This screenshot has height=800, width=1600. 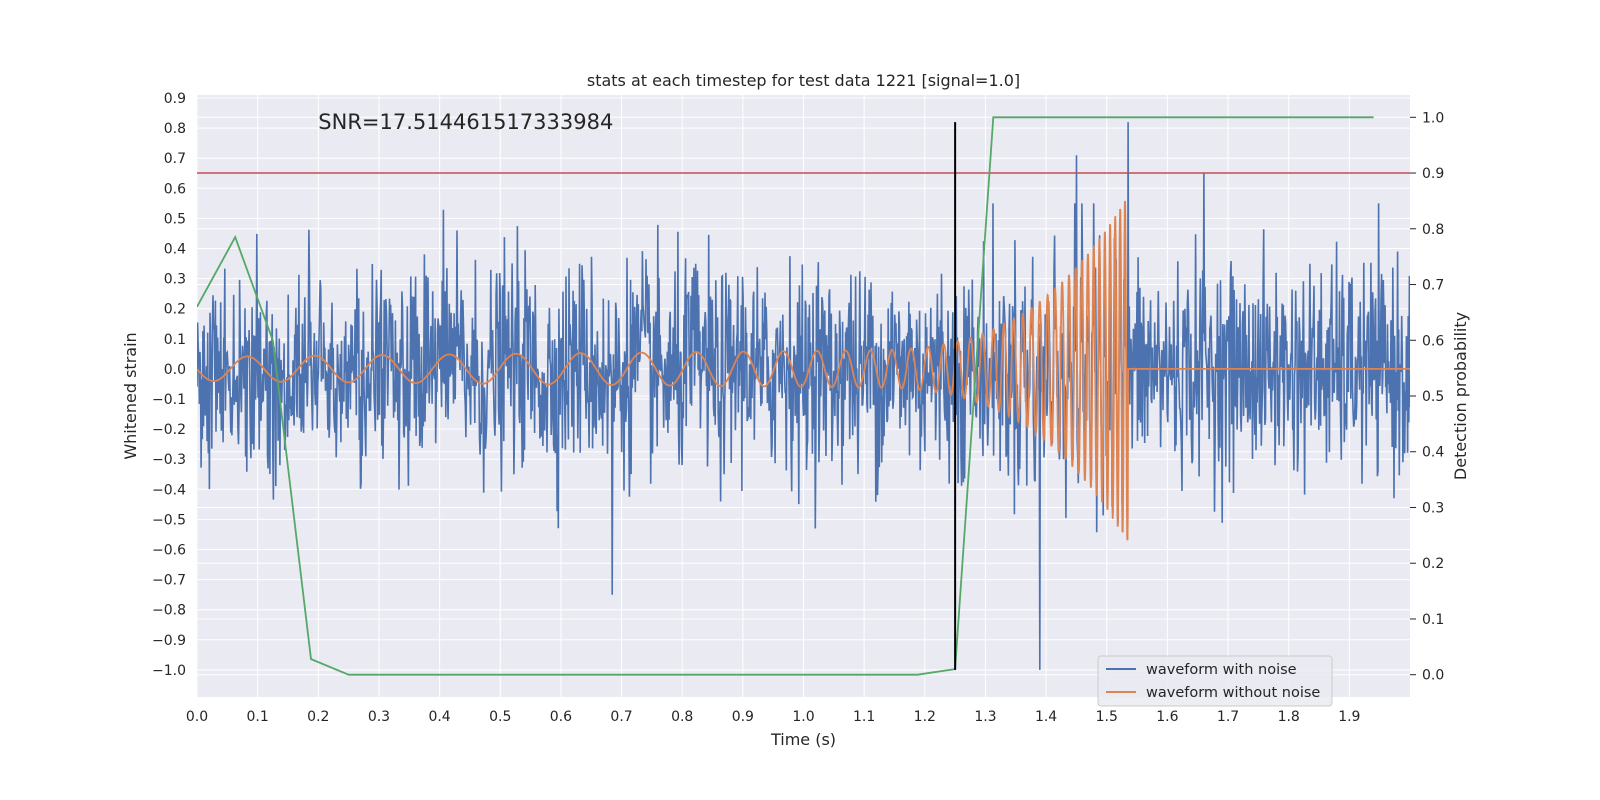 What do you see at coordinates (258, 717) in the screenshot?
I see `x-tick-label: 0.1` at bounding box center [258, 717].